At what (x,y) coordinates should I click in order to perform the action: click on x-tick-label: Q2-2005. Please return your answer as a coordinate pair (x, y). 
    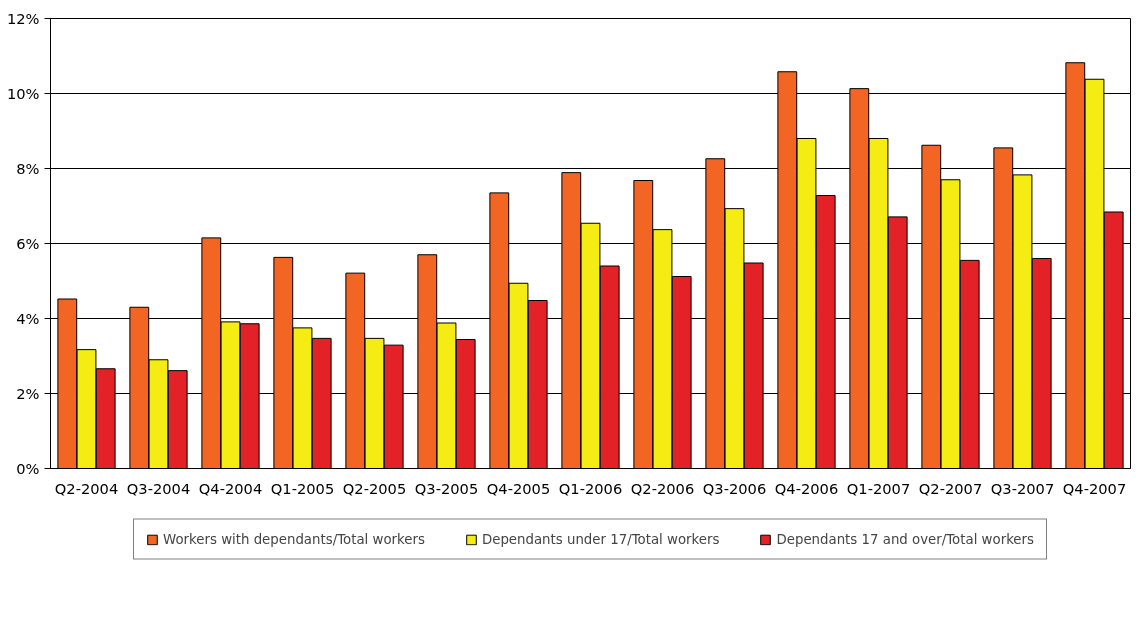
    Looking at the image, I should click on (374, 488).